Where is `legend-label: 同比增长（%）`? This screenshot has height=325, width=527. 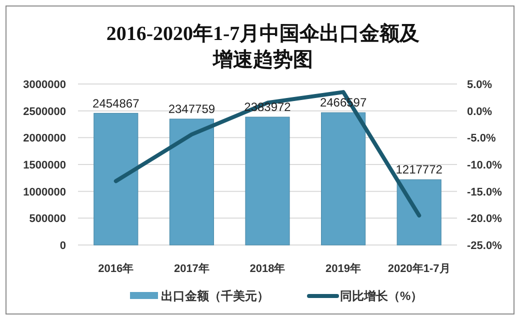 legend-label: 同比增长（%） is located at coordinates (381, 296).